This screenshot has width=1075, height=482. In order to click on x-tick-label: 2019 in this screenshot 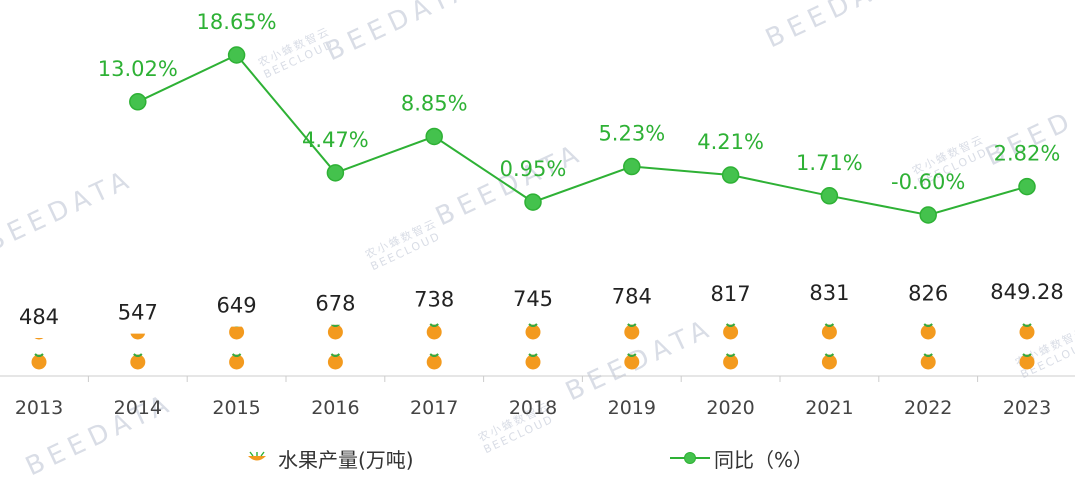, I will do `click(632, 408)`.